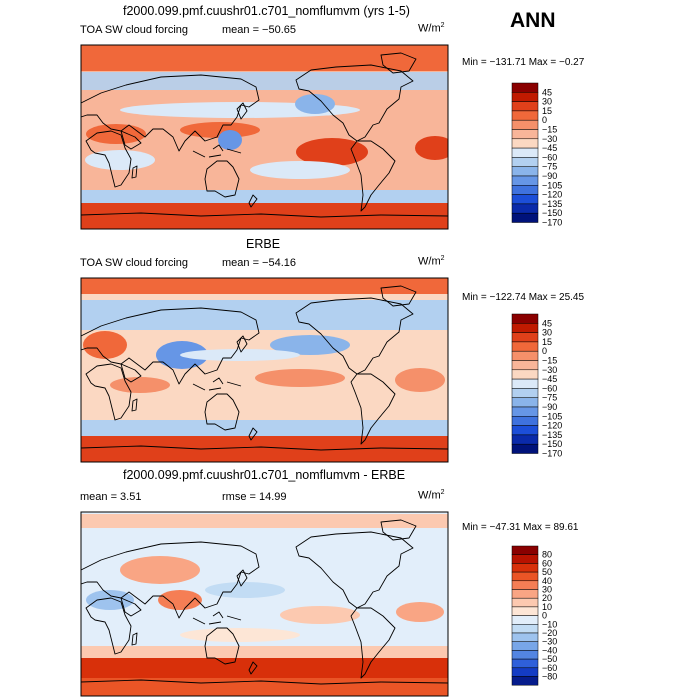  Describe the element at coordinates (547, 607) in the screenshot. I see `panel3-colorbar-label: 10` at that location.